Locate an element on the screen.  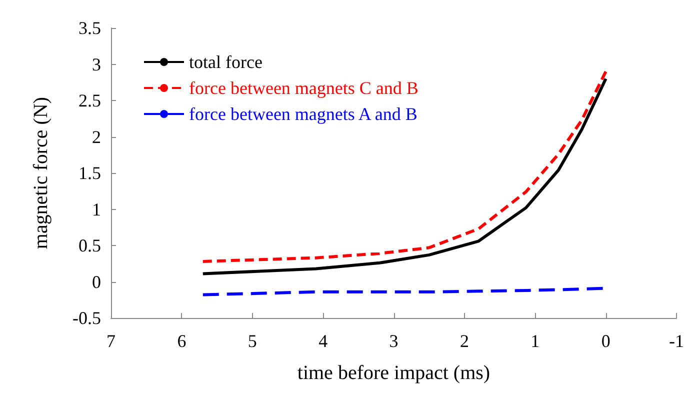
y-tick-label: 1 is located at coordinates (96, 209).